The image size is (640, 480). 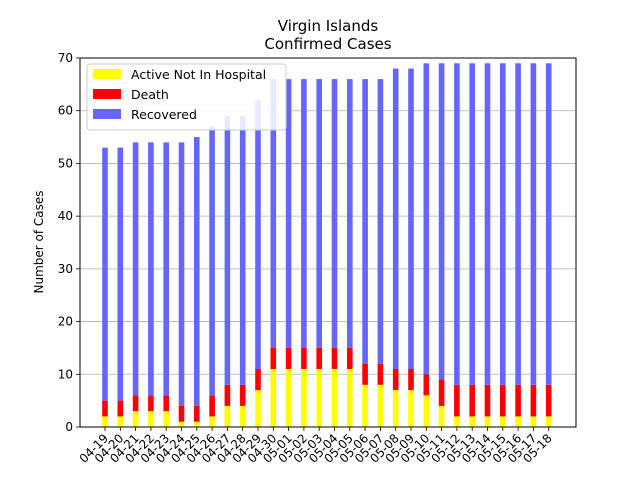 What do you see at coordinates (65, 269) in the screenshot?
I see `y-tick-label-30: 30` at bounding box center [65, 269].